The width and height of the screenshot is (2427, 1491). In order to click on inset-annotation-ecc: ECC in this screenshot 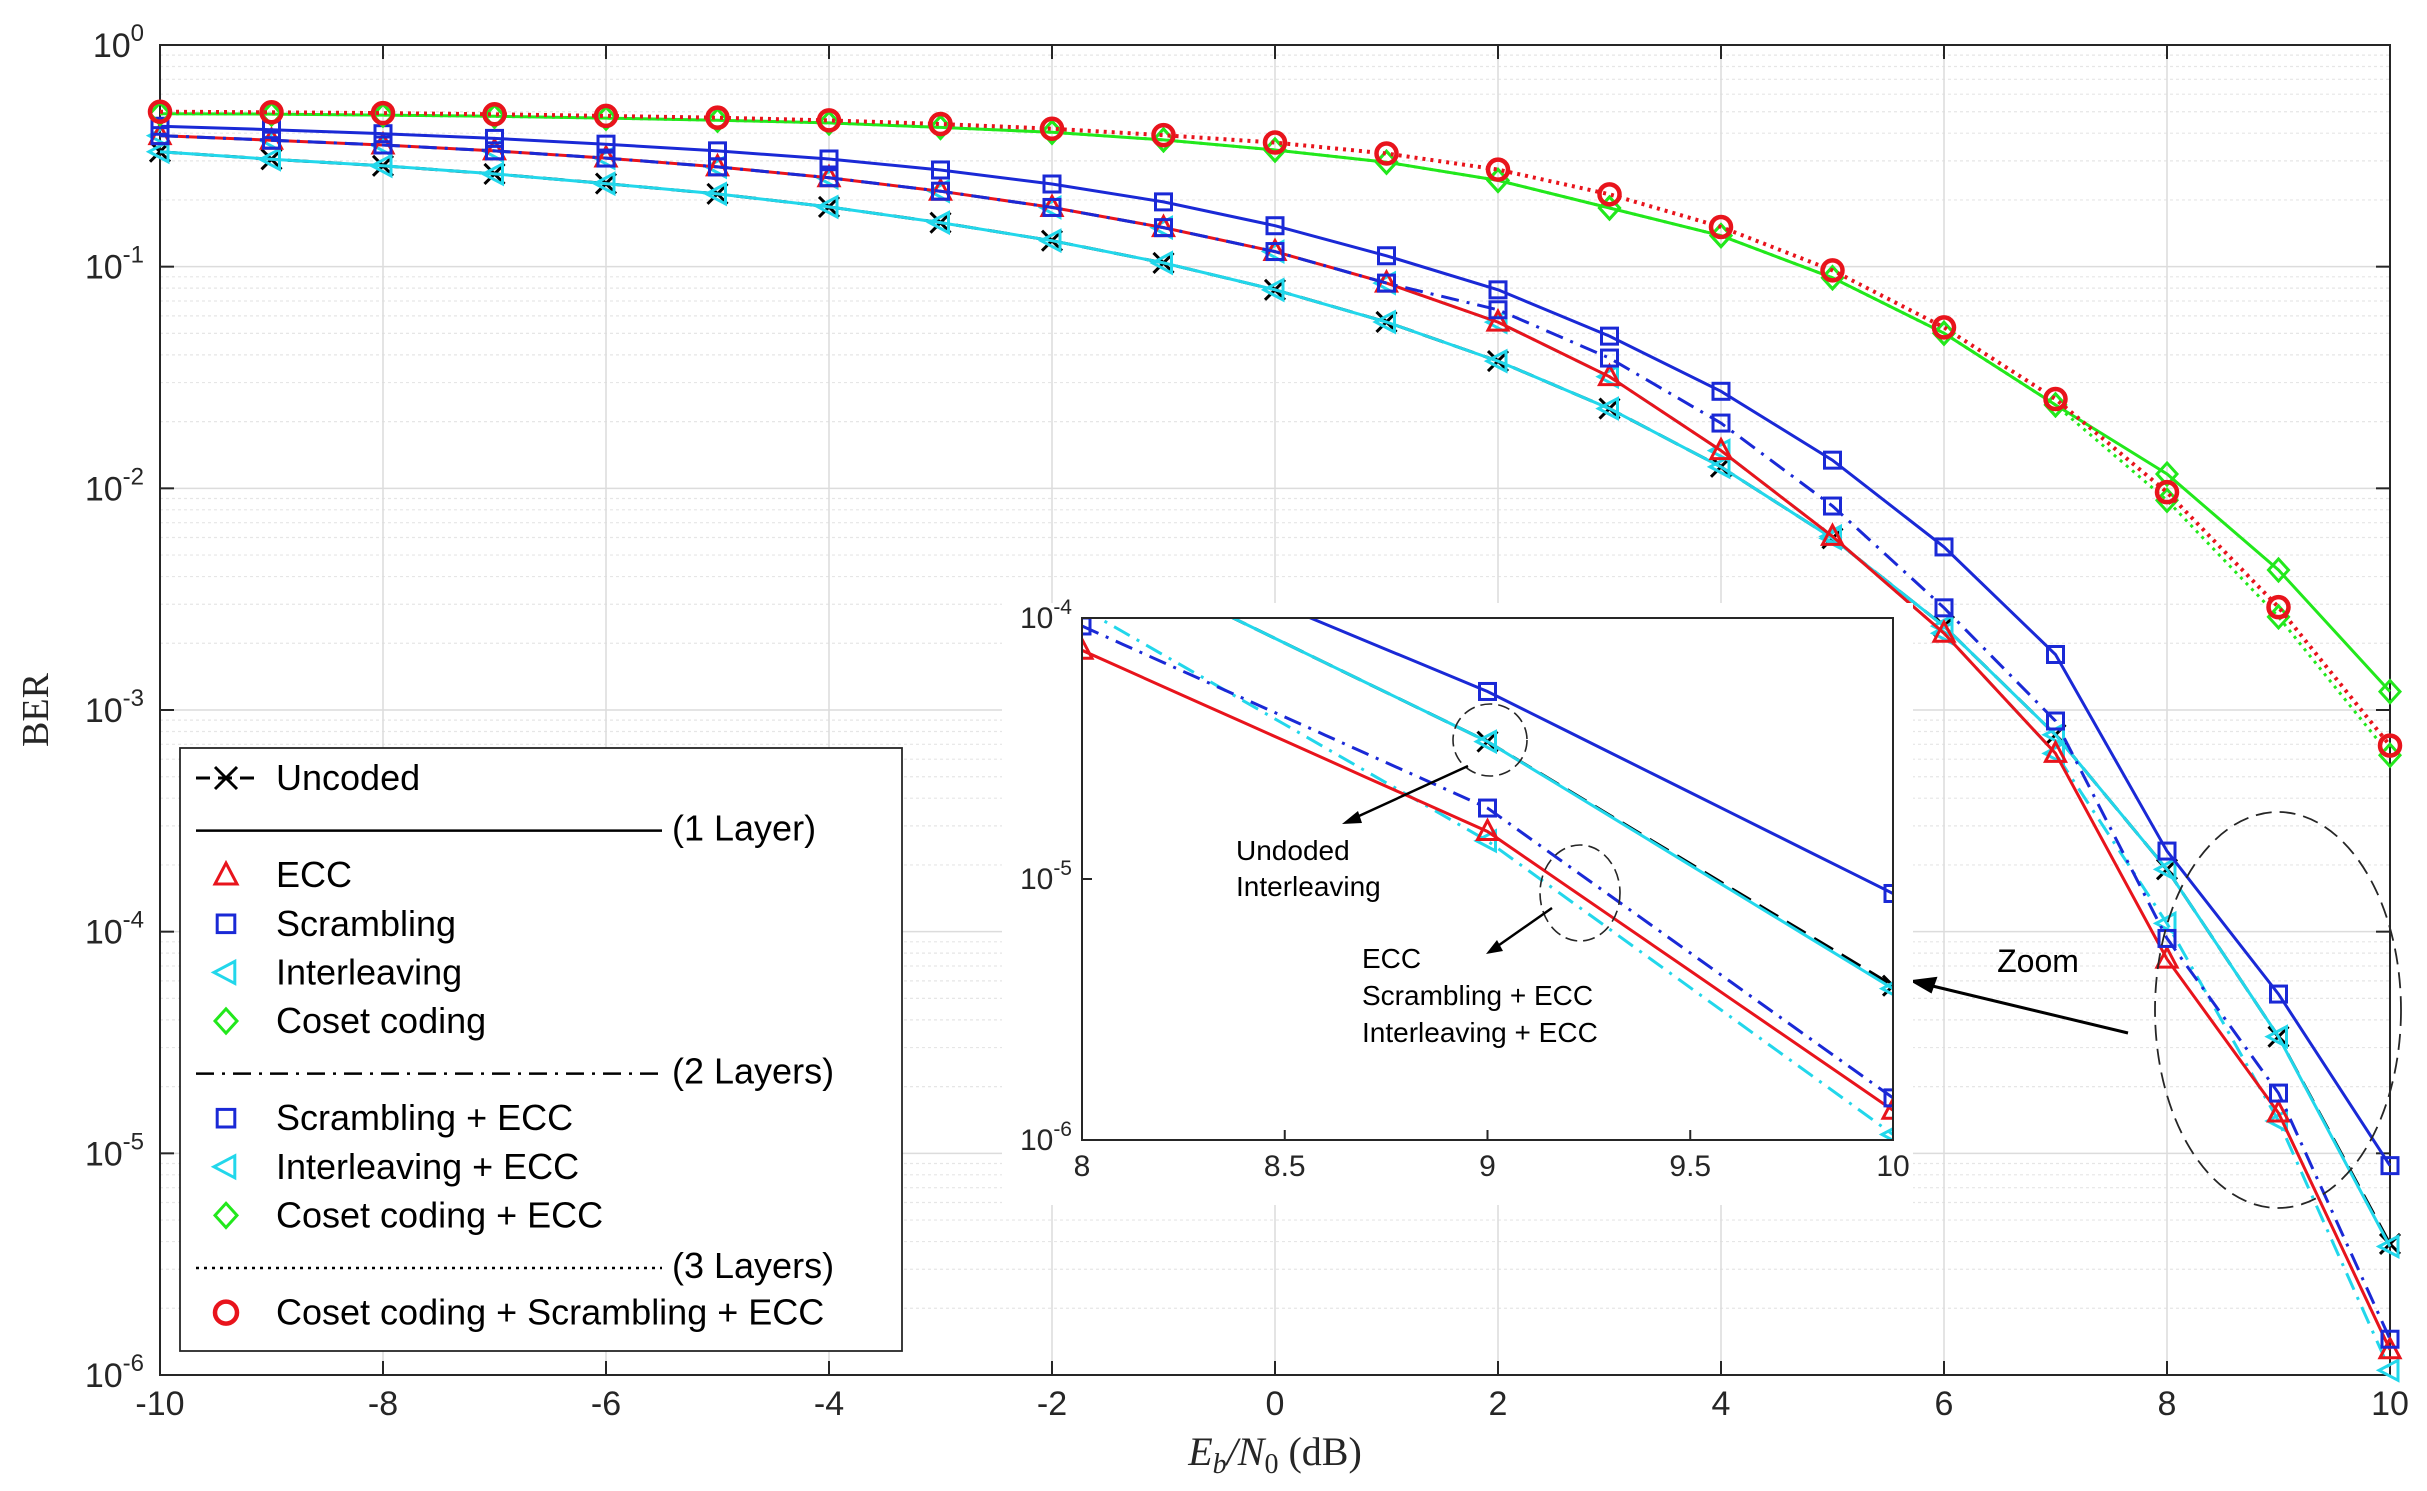, I will do `click(1391, 958)`.